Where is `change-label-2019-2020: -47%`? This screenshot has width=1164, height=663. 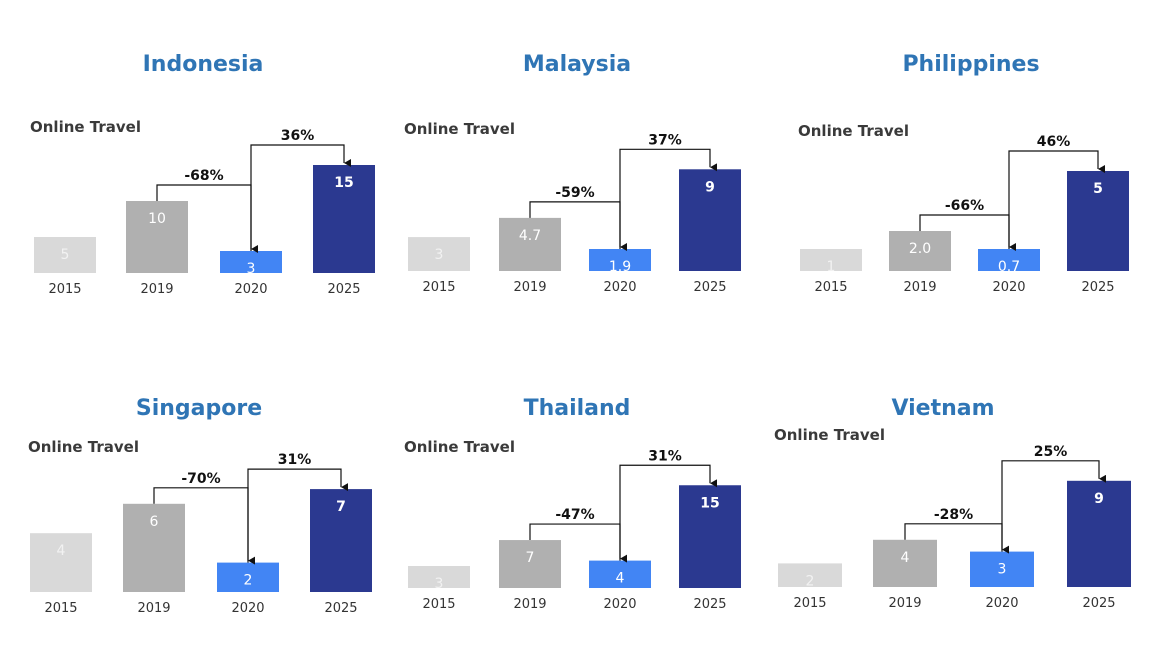
change-label-2019-2020: -47% is located at coordinates (574, 515).